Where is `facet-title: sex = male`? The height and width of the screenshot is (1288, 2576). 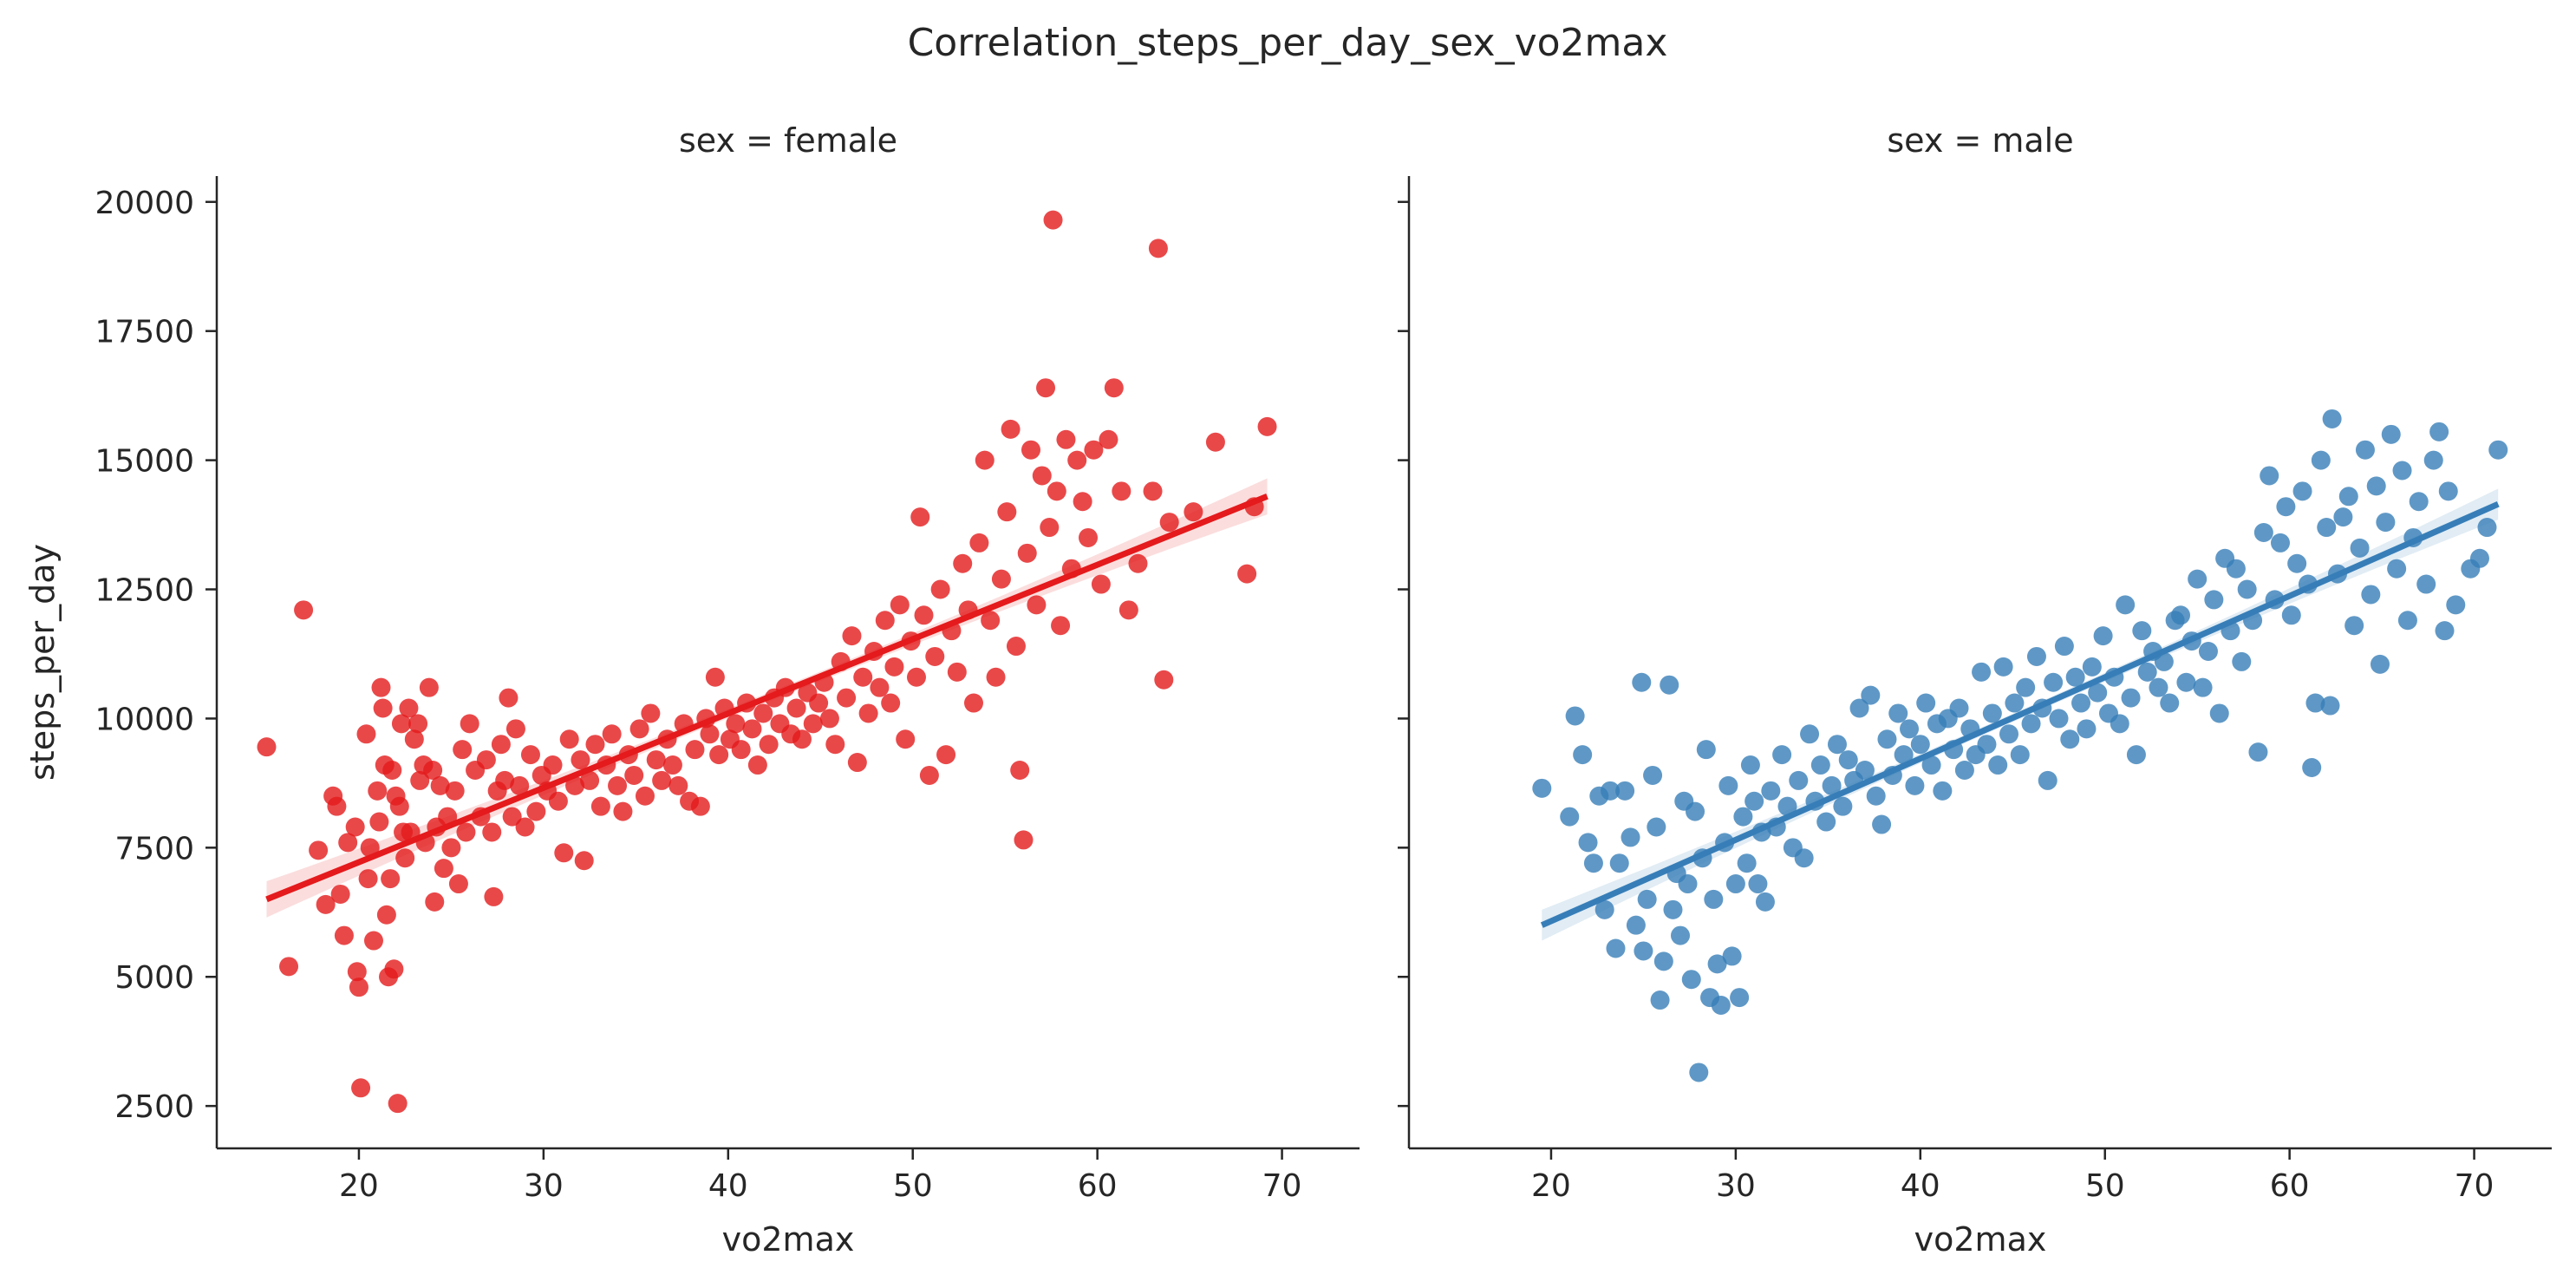
facet-title: sex = male is located at coordinates (1980, 140).